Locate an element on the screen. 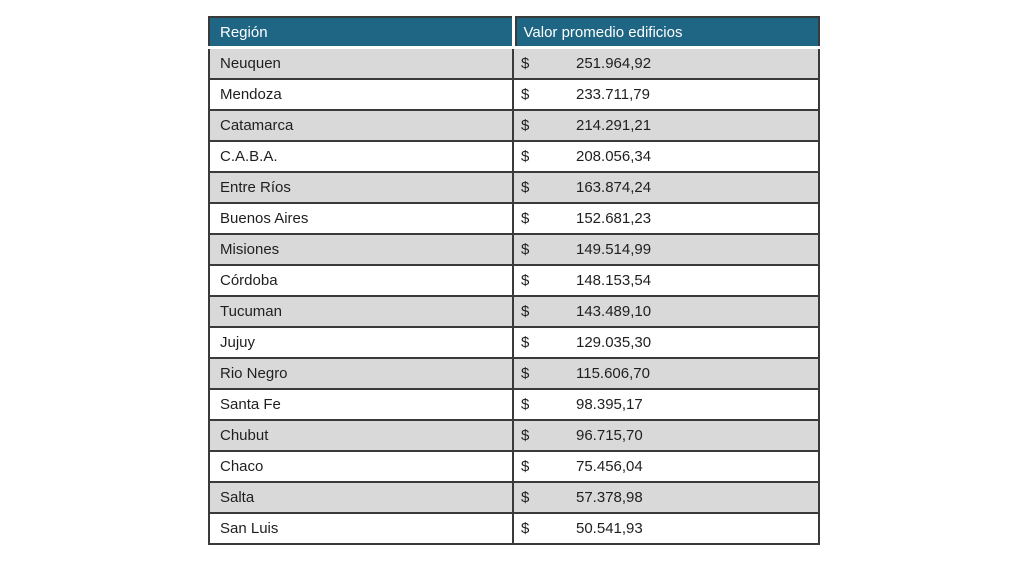 Image resolution: width=1024 pixels, height=575 pixels. region-cell: Rio Negro is located at coordinates (361, 373).